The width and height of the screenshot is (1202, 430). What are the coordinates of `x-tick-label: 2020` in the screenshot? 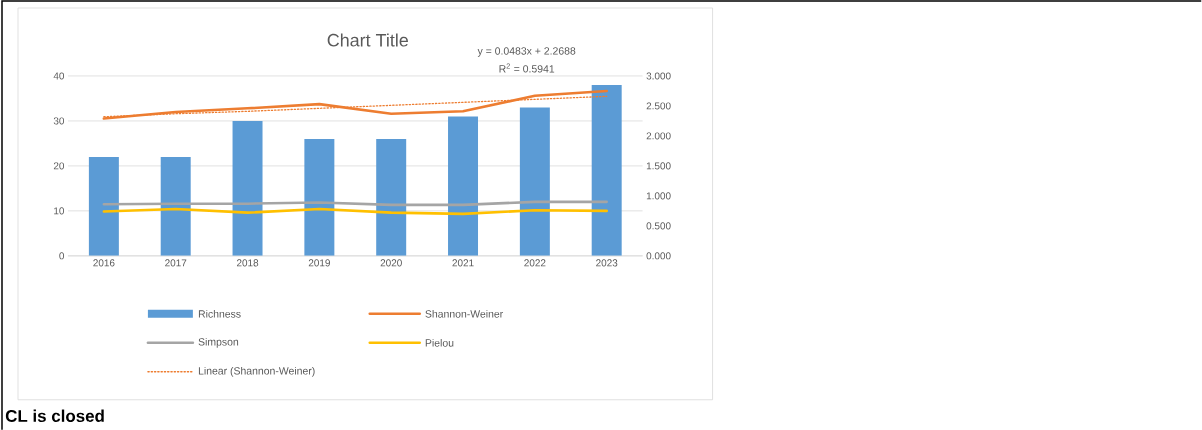 It's located at (391, 263).